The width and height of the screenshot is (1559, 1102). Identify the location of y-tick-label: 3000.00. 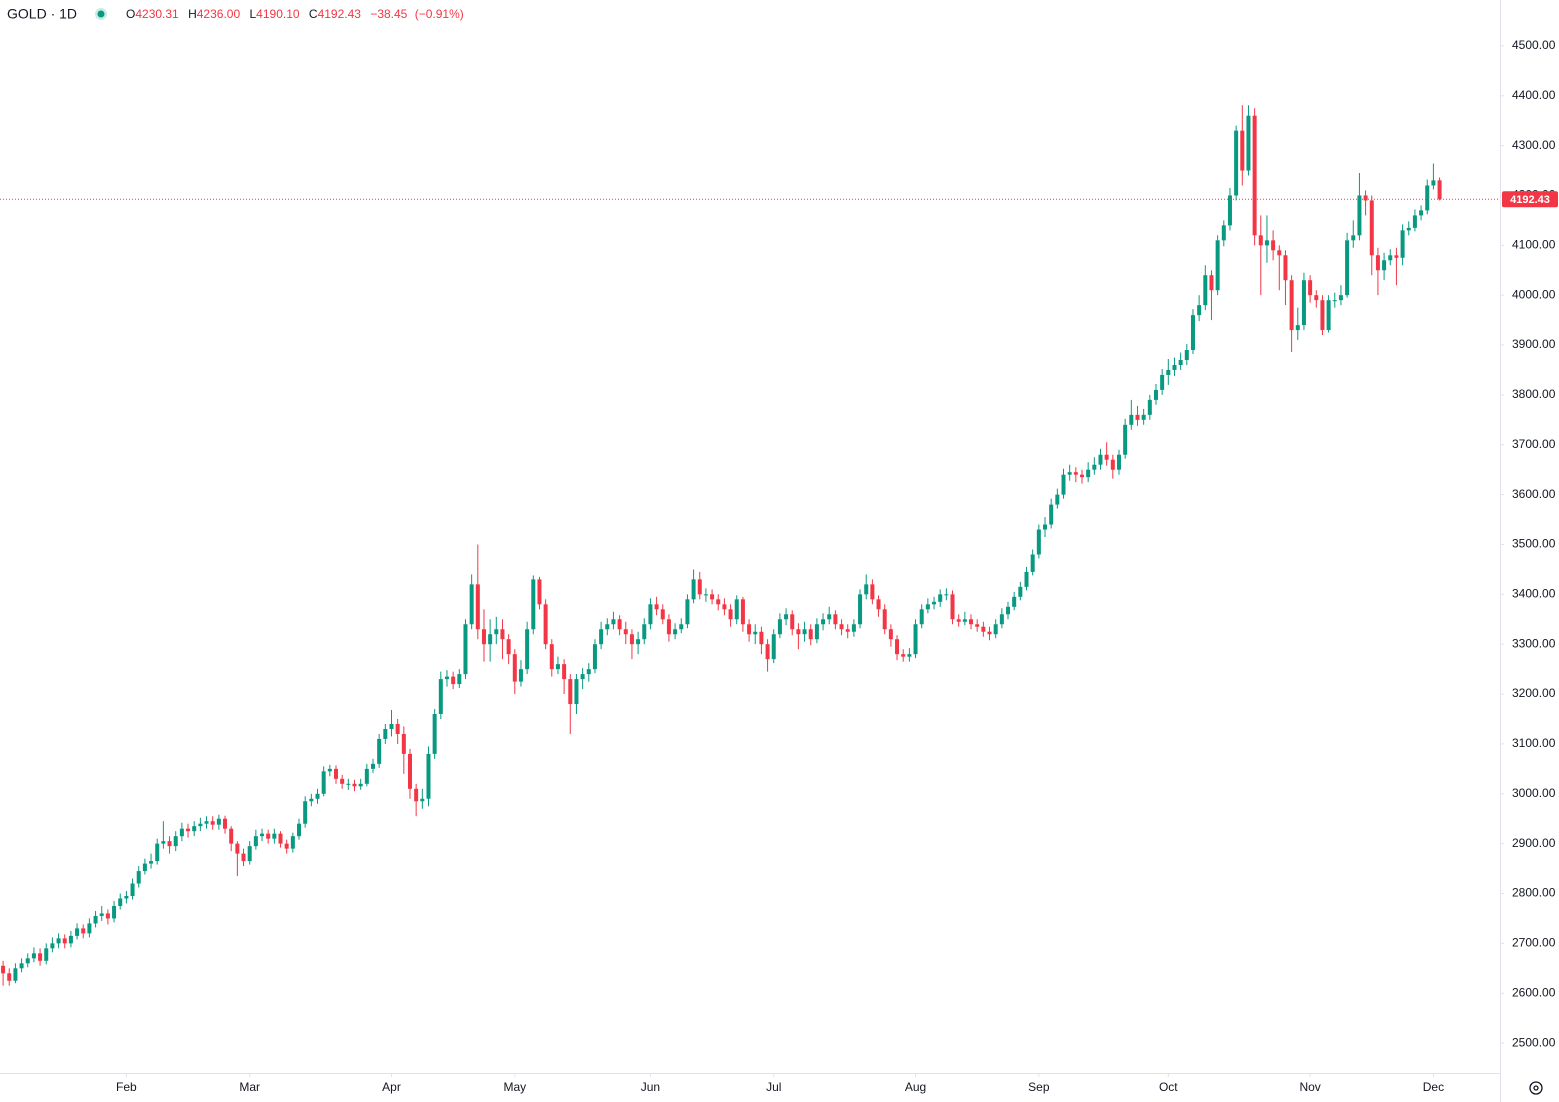
(1534, 793).